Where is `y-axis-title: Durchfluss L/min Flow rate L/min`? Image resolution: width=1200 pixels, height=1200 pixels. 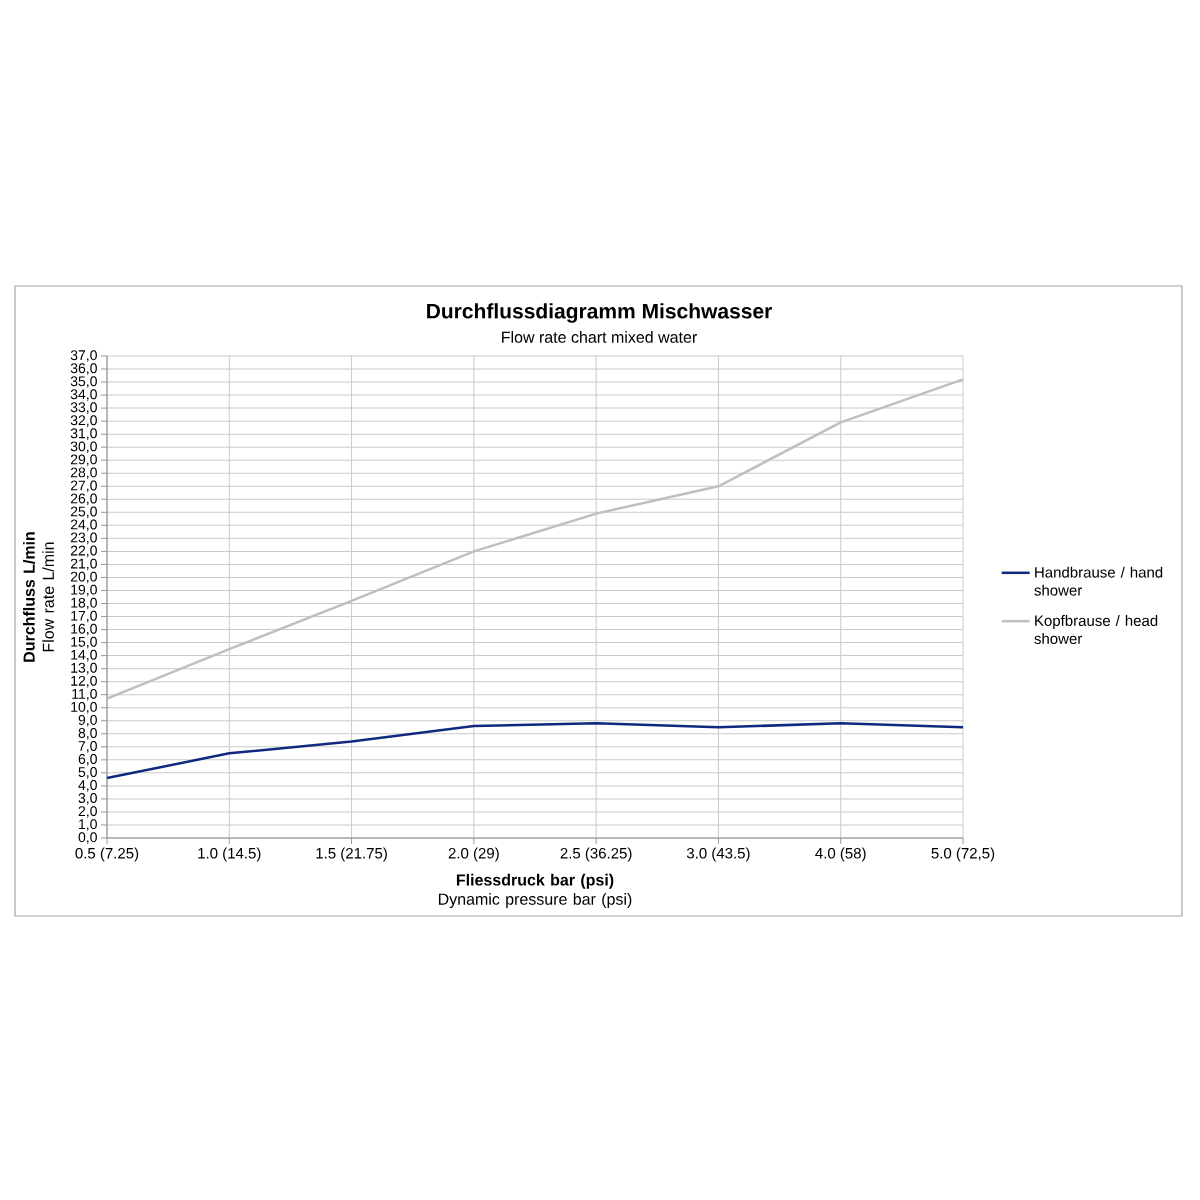 y-axis-title: Durchfluss L/min Flow rate L/min is located at coordinates (38, 597).